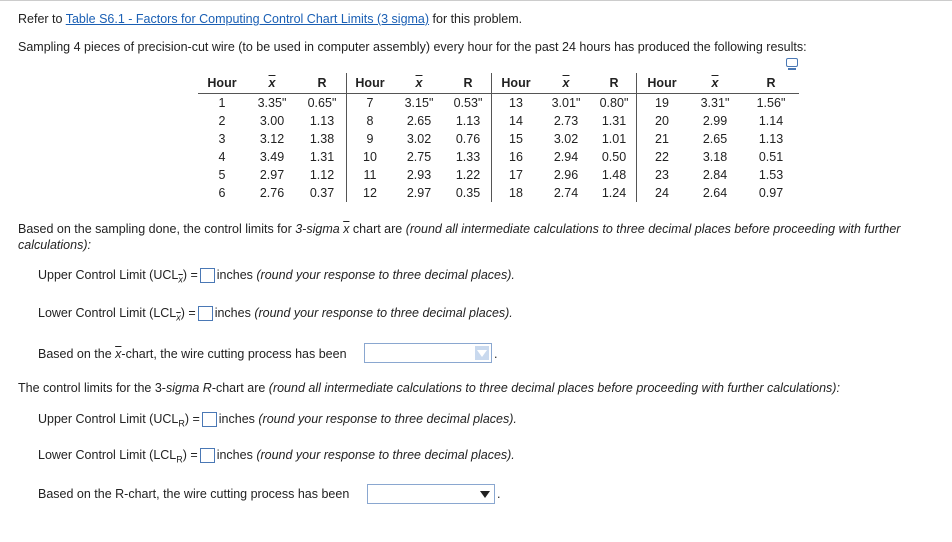  What do you see at coordinates (515, 175) in the screenshot?
I see `table-cell: 17` at bounding box center [515, 175].